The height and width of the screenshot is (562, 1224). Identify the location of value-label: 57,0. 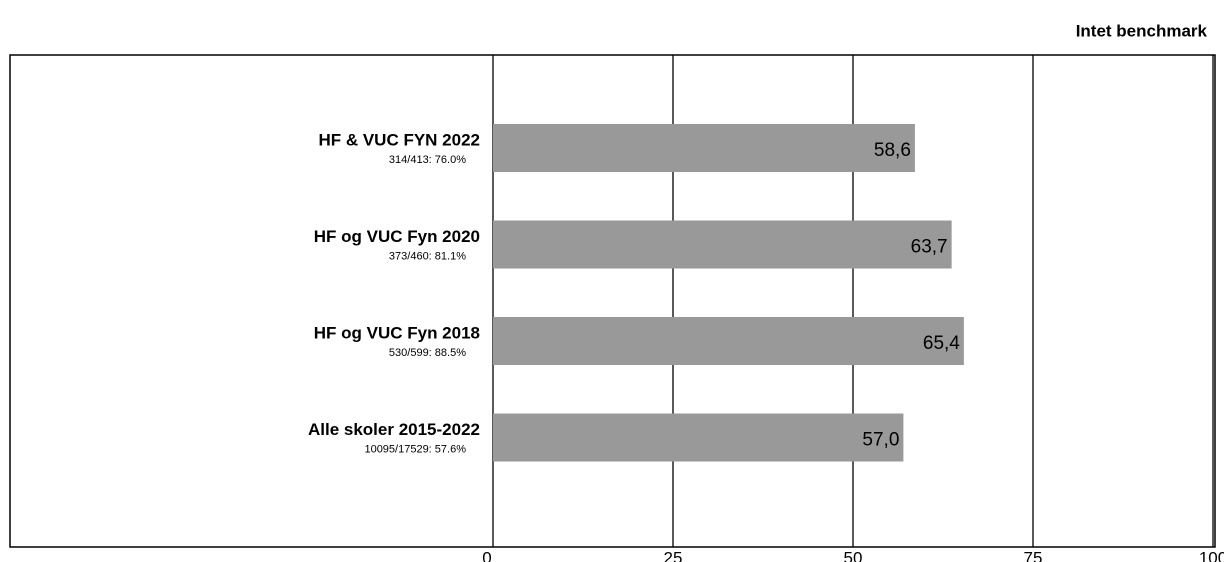
(880, 440).